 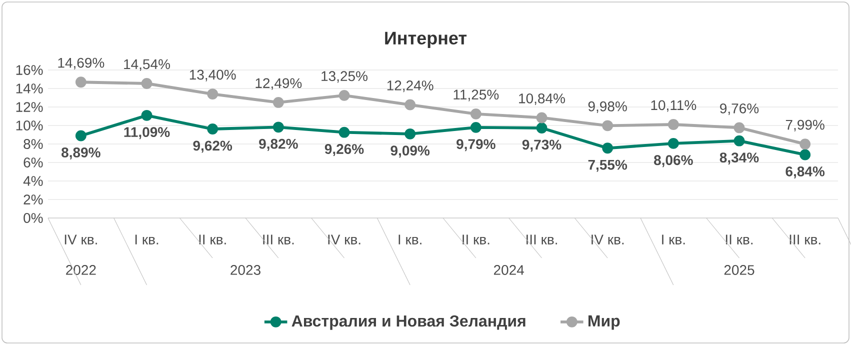 I want to click on data-label: 9,62%, so click(x=212, y=146).